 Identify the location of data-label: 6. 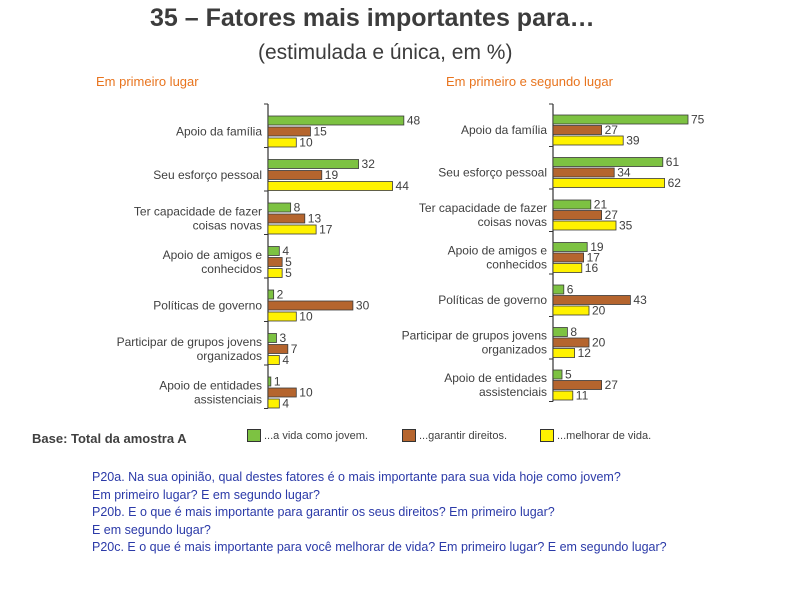
(570, 290).